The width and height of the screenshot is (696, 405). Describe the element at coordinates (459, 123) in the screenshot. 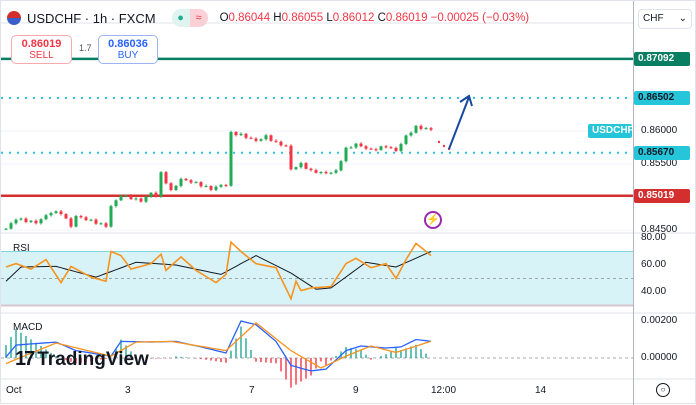

I see `forecast-arrow` at that location.